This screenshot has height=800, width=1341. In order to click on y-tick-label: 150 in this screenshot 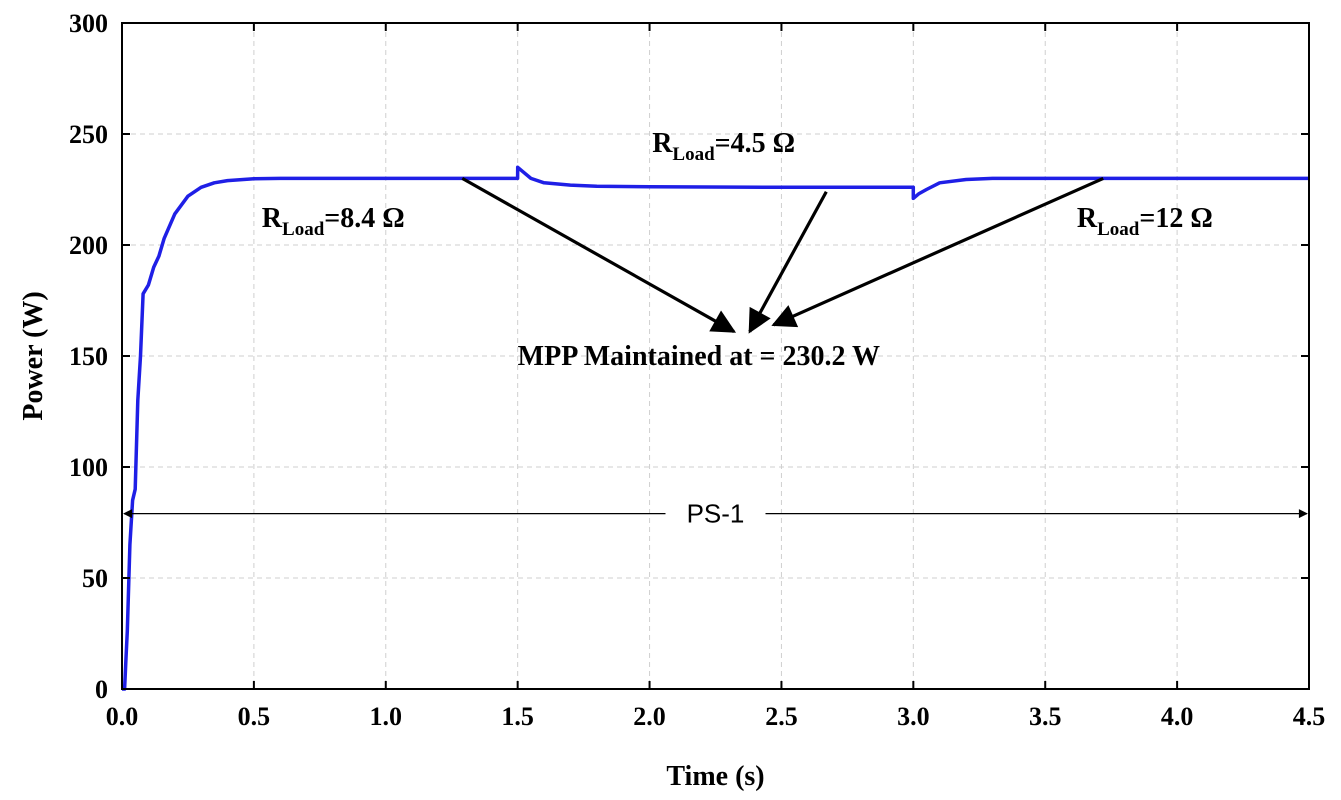, I will do `click(88, 356)`.